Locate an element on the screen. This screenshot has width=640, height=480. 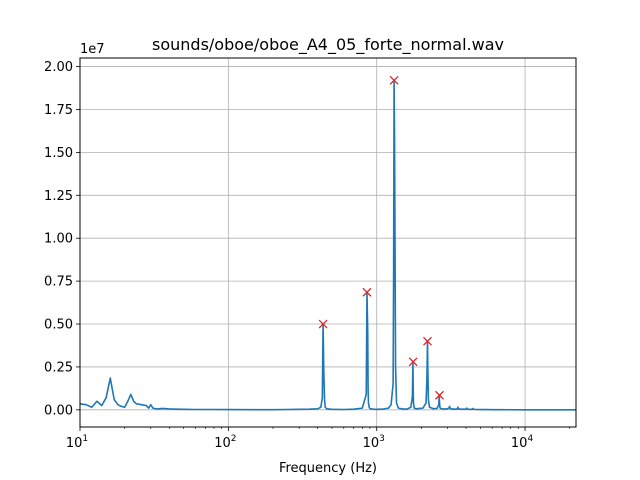
y-tick-label: 0.75 is located at coordinates (58, 282).